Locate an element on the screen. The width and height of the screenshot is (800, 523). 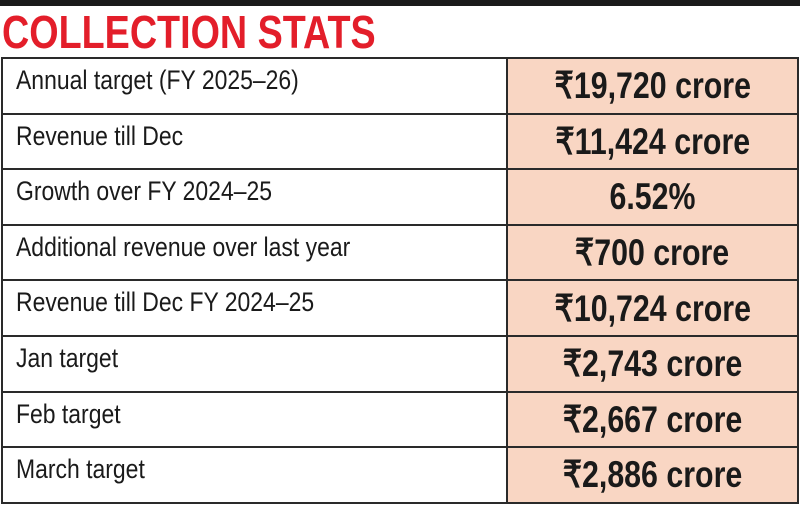
row-label-cell: Growth over FY 2024–25 is located at coordinates (254, 197).